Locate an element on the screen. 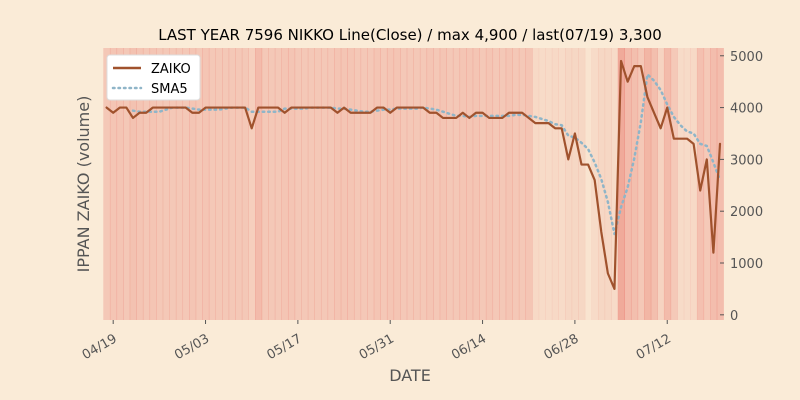 The image size is (800, 400). x-tick-label: 06/28 is located at coordinates (561, 347).